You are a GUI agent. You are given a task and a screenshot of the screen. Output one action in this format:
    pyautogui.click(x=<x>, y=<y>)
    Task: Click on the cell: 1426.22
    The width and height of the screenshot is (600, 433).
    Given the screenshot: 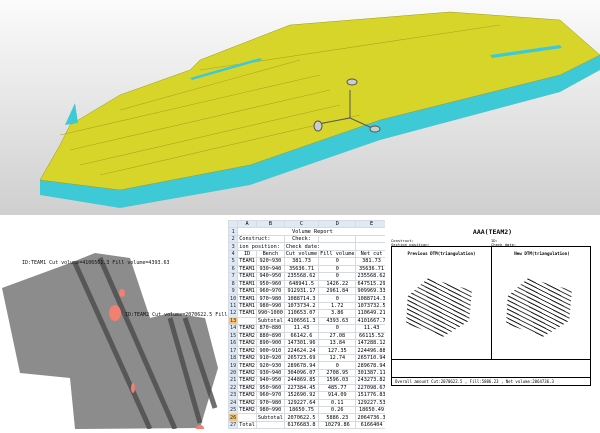 What is the action you would take?
    pyautogui.click(x=337, y=283)
    